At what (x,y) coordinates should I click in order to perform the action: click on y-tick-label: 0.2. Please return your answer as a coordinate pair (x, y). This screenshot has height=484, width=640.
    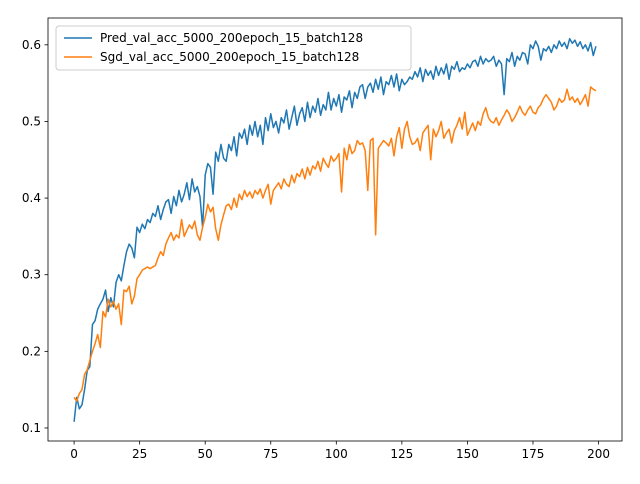
    Looking at the image, I should click on (31, 351).